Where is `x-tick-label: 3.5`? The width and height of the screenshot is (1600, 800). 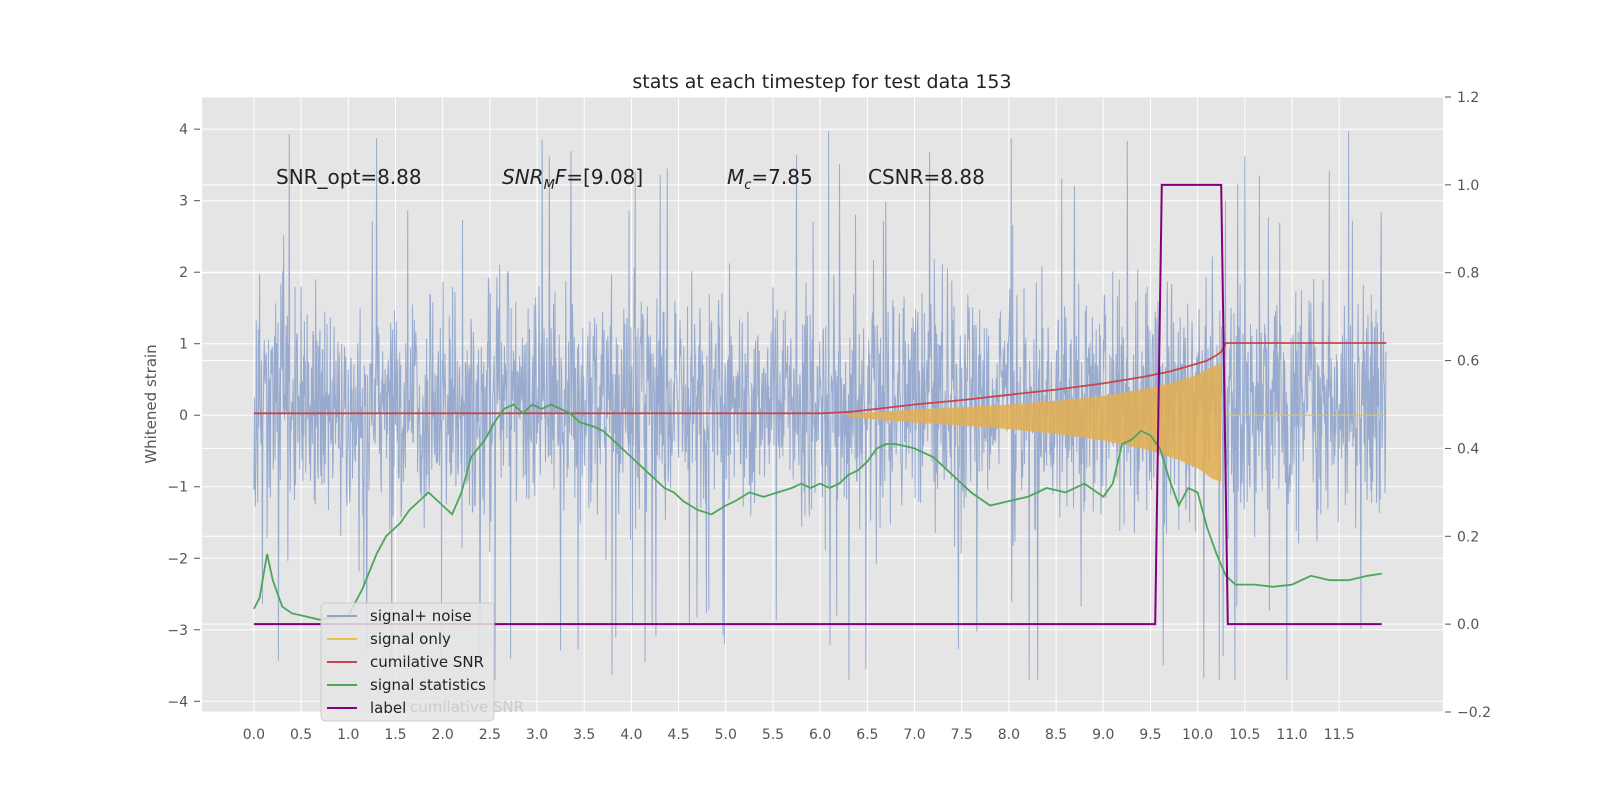 x-tick-label: 3.5 is located at coordinates (584, 735).